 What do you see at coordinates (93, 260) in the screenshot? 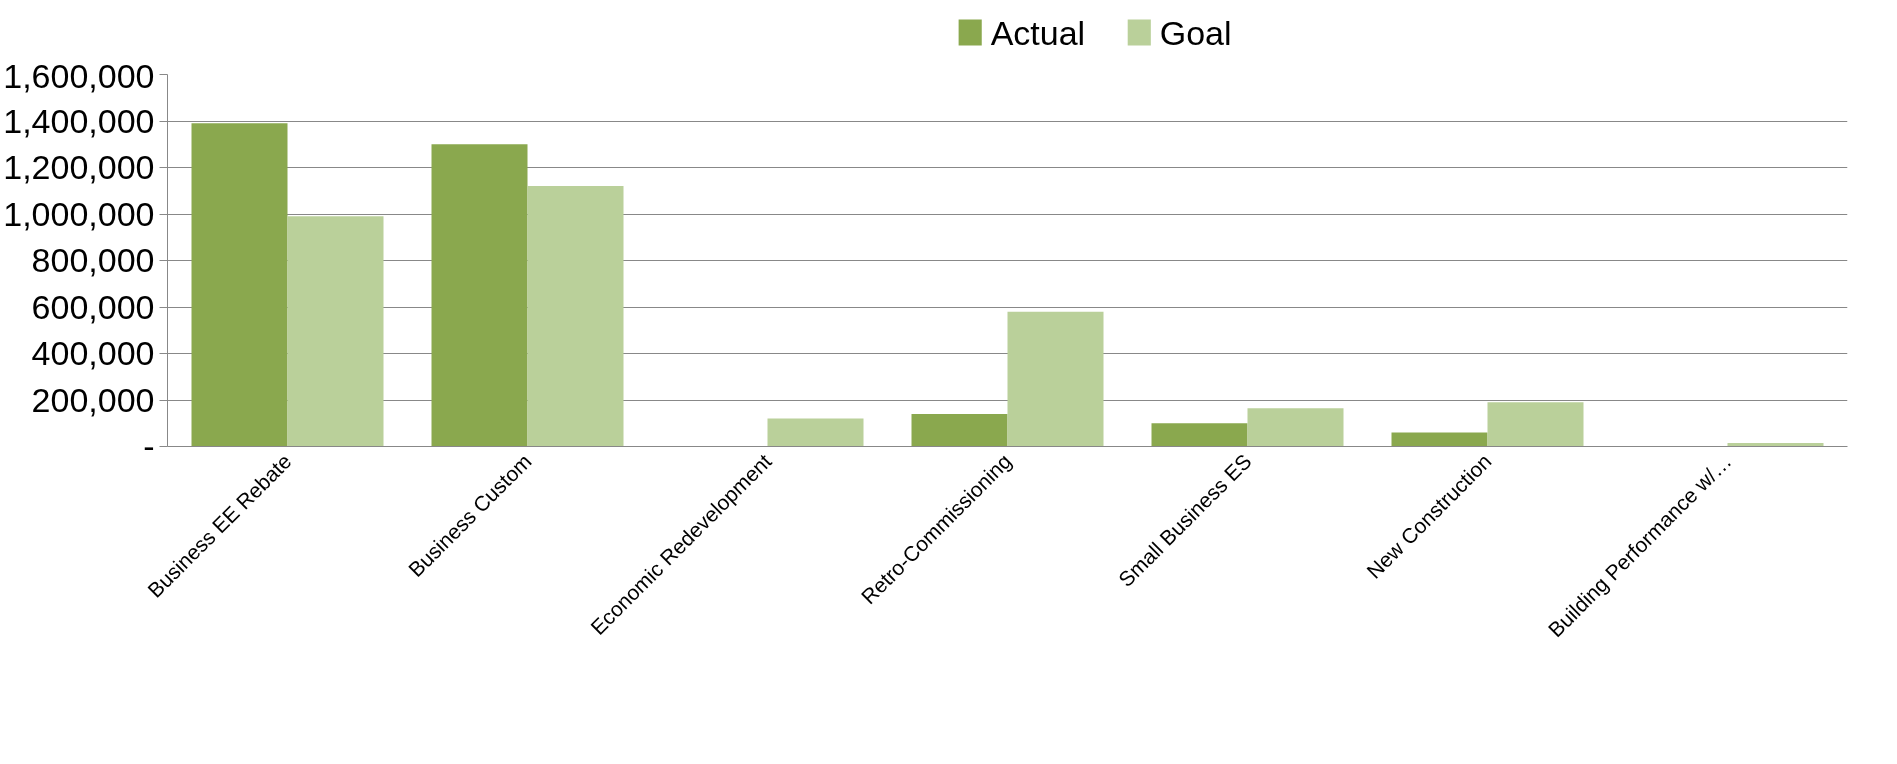
I see `y-tick-label: 800,000` at bounding box center [93, 260].